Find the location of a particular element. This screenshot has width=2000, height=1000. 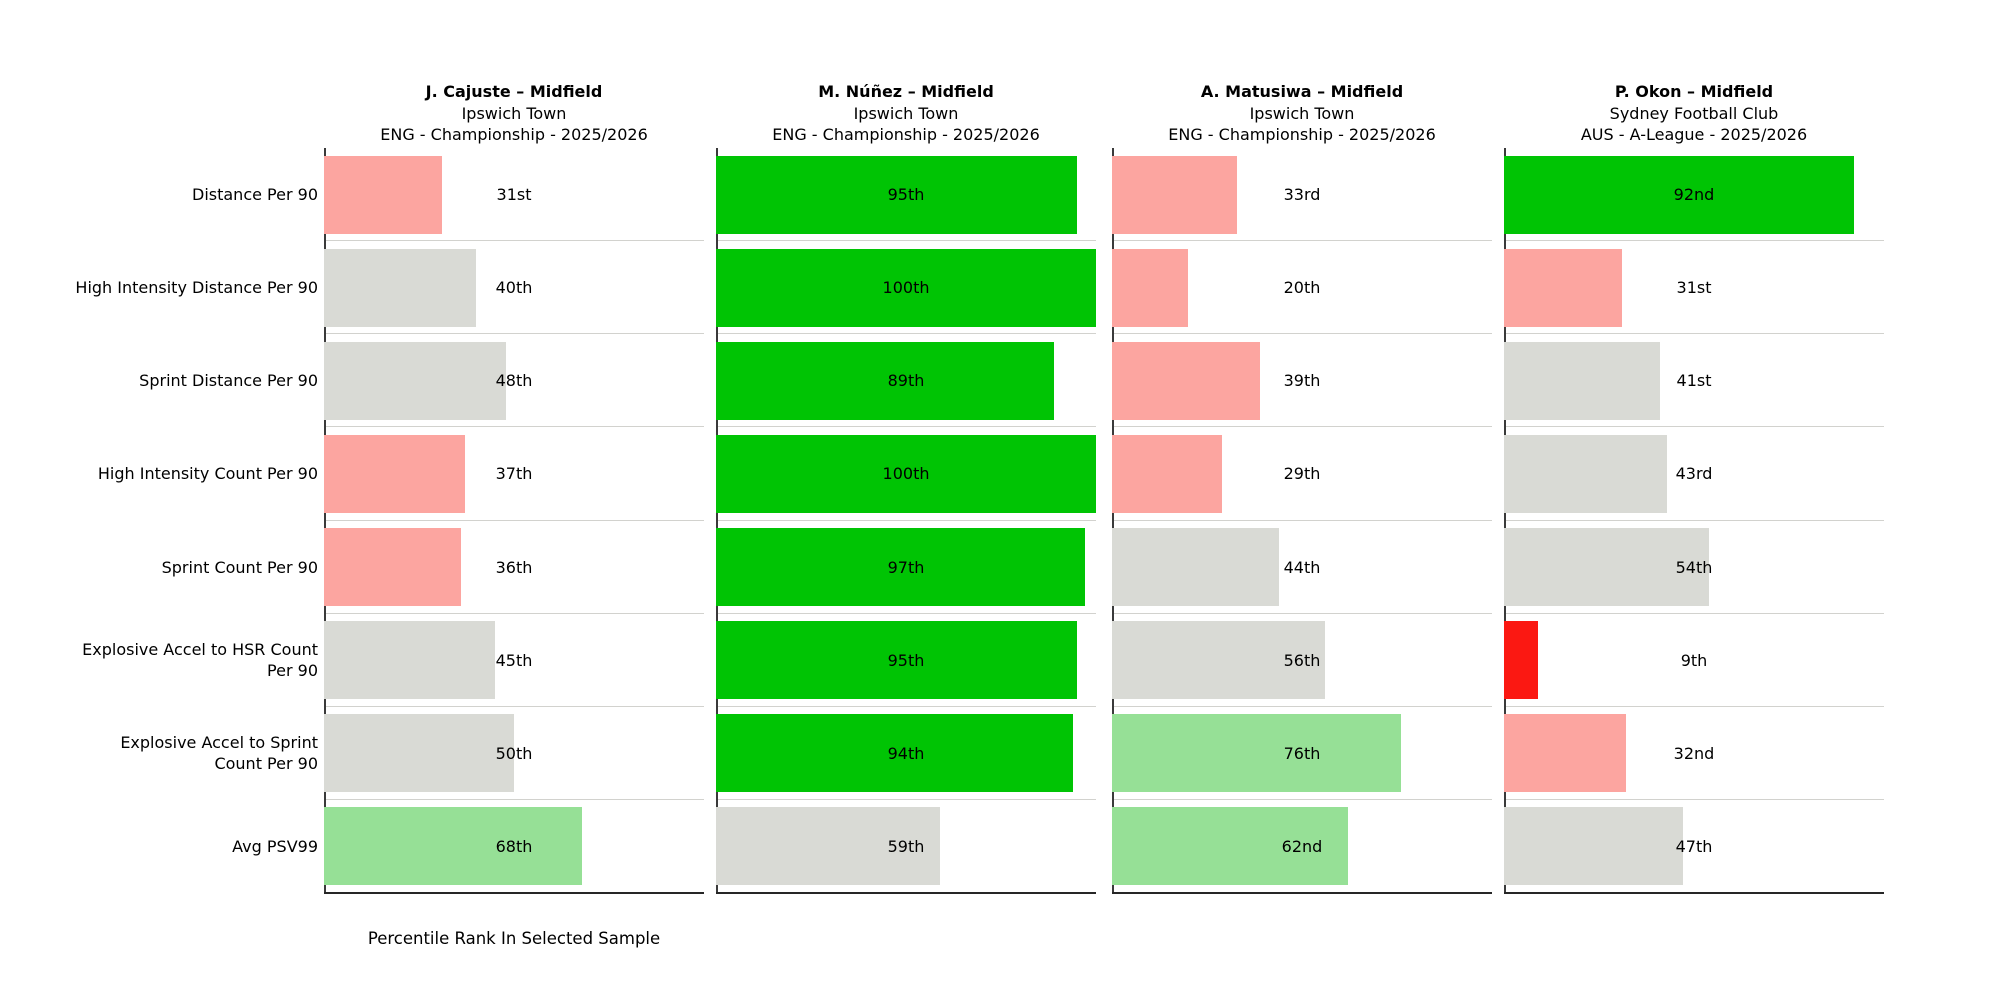

metric-row: 41st is located at coordinates (1694, 381).